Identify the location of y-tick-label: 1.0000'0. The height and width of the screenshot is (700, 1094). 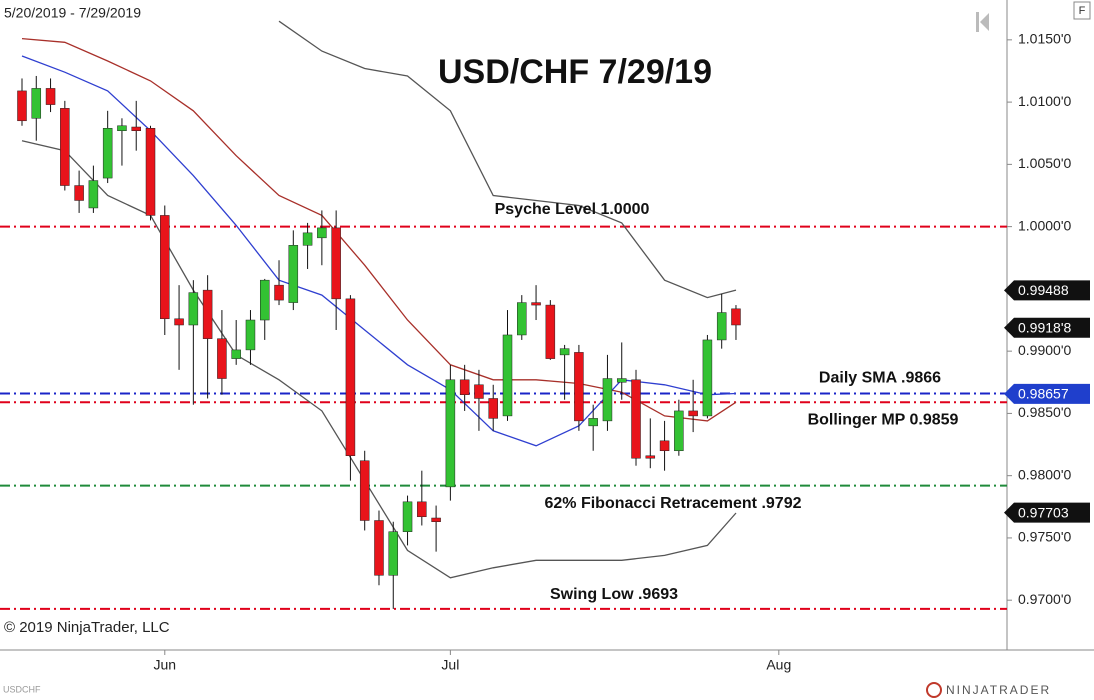
(1044, 225).